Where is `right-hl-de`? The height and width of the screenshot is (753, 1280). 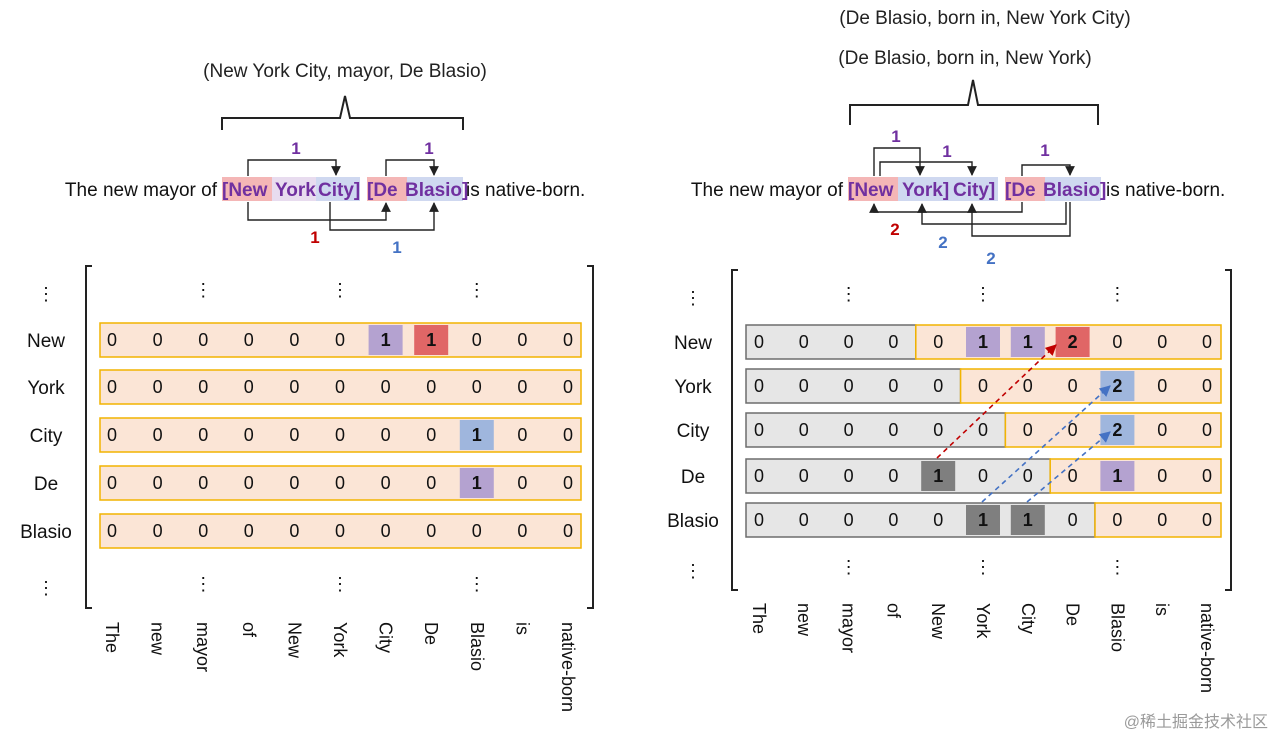 right-hl-de is located at coordinates (1025, 189).